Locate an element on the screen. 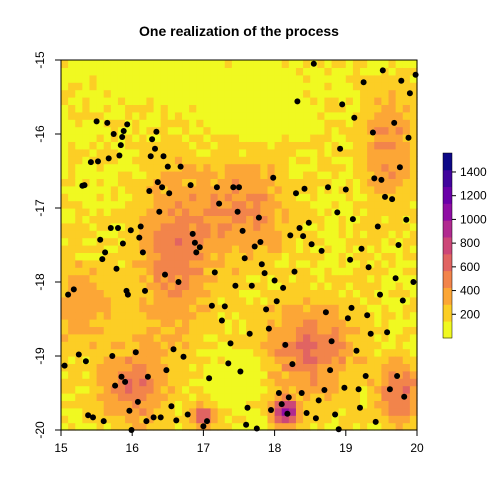 The image size is (504, 504). legend-tick-label: 1200 is located at coordinates (473, 196).